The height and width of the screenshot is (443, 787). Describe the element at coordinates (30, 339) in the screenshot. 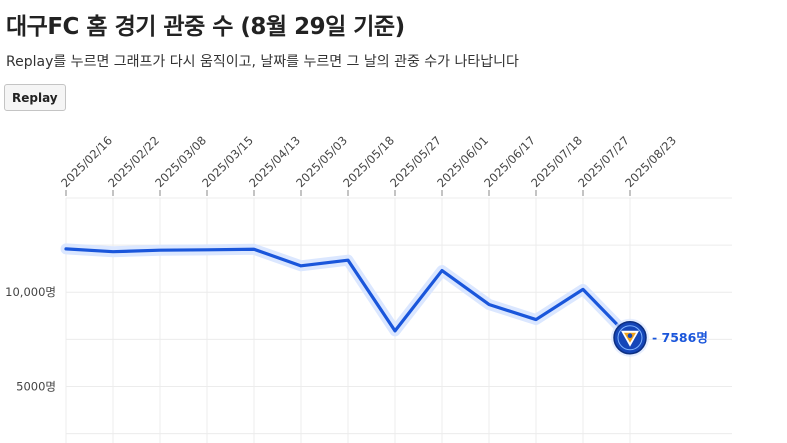

I see `y-axis-ticks: 5000명 10,000명` at that location.